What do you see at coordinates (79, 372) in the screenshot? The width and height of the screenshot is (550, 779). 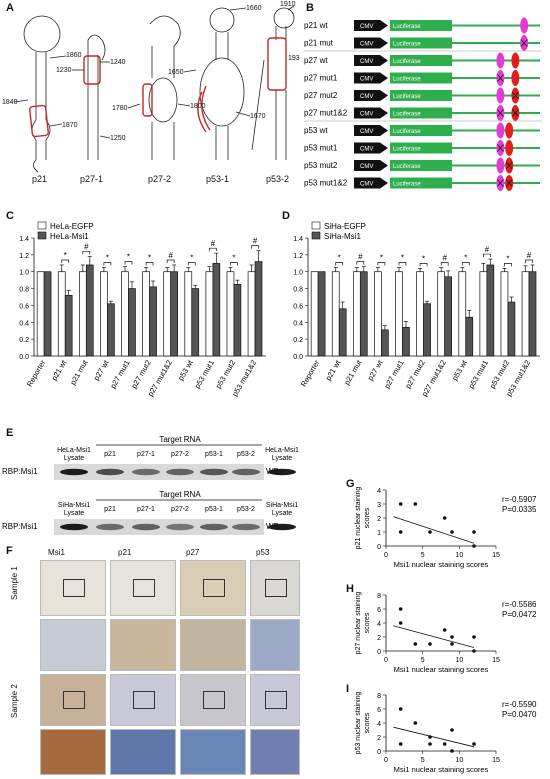 I see `x-tick-label: p21 mut` at bounding box center [79, 372].